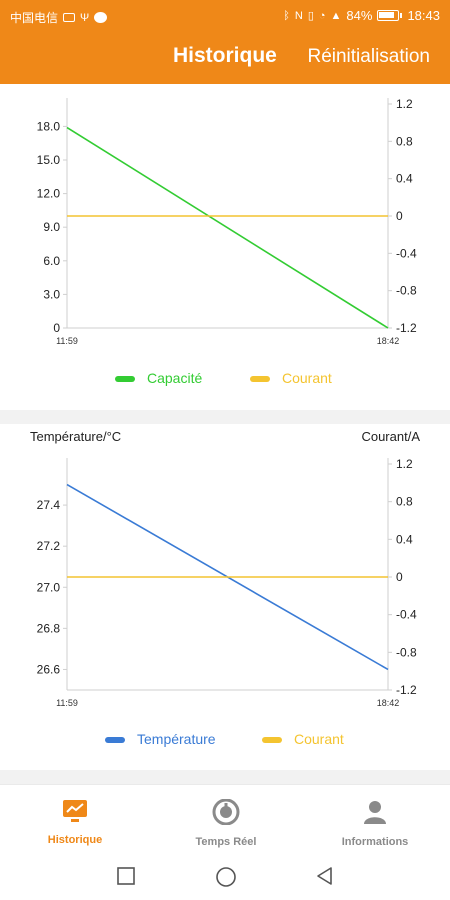 The height and width of the screenshot is (900, 450). Describe the element at coordinates (224, 739) in the screenshot. I see `chart-legend: Température Courant` at that location.